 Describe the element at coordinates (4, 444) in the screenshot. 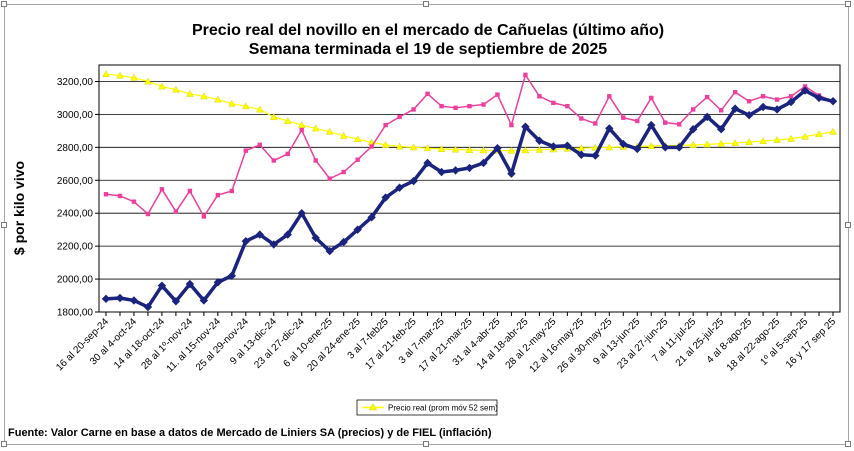

I see `resize-handle-bottom-left` at that location.